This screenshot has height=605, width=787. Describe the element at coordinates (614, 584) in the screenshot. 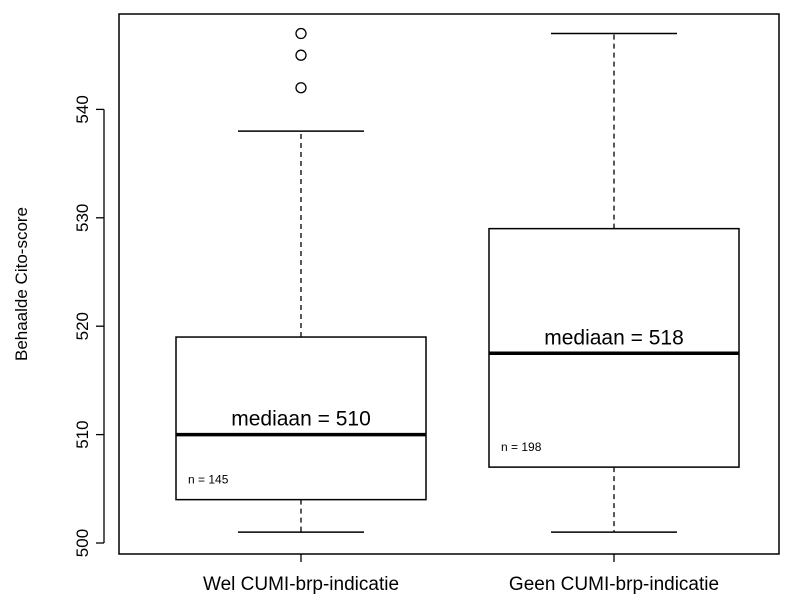

I see `x-category-label: Geen CUMI-brp-indicatie` at that location.